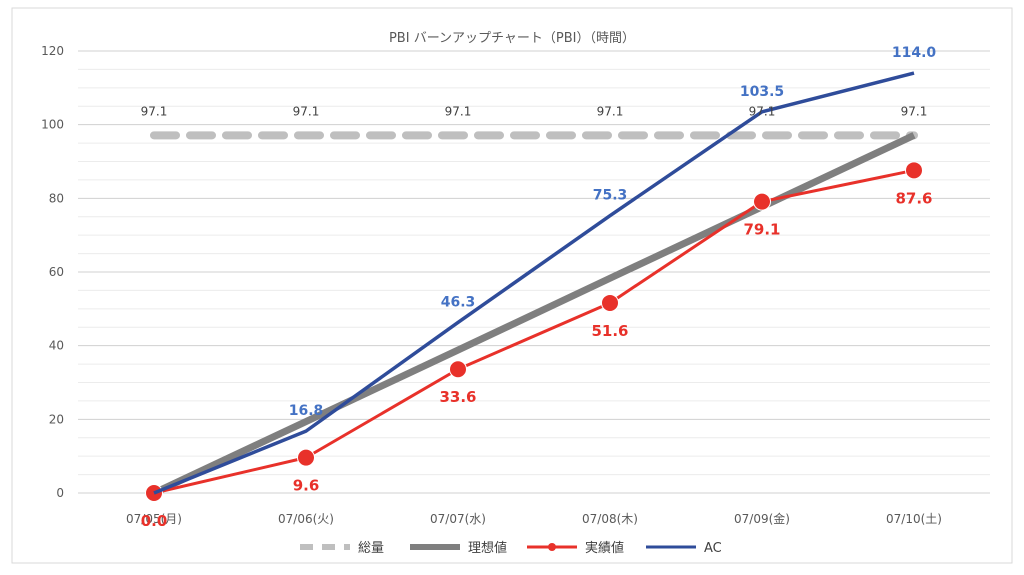 The height and width of the screenshot is (575, 1024). What do you see at coordinates (914, 53) in the screenshot?
I see `ac-data-label: 114.0` at bounding box center [914, 53].